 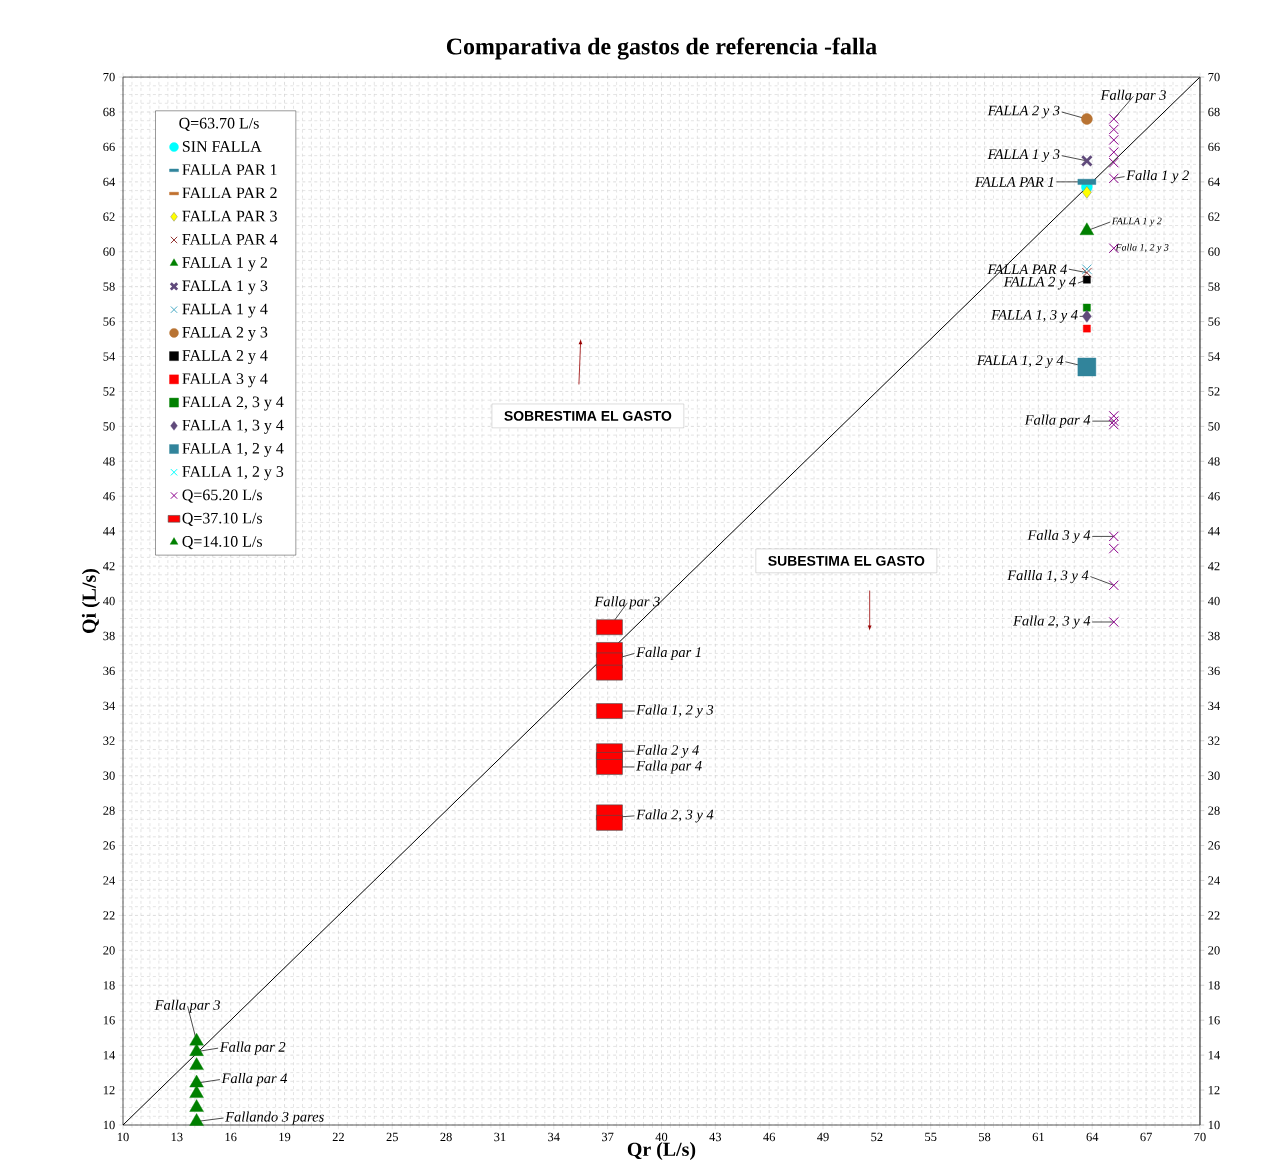 I want to click on y-tick-label: 52, so click(x=109, y=391).